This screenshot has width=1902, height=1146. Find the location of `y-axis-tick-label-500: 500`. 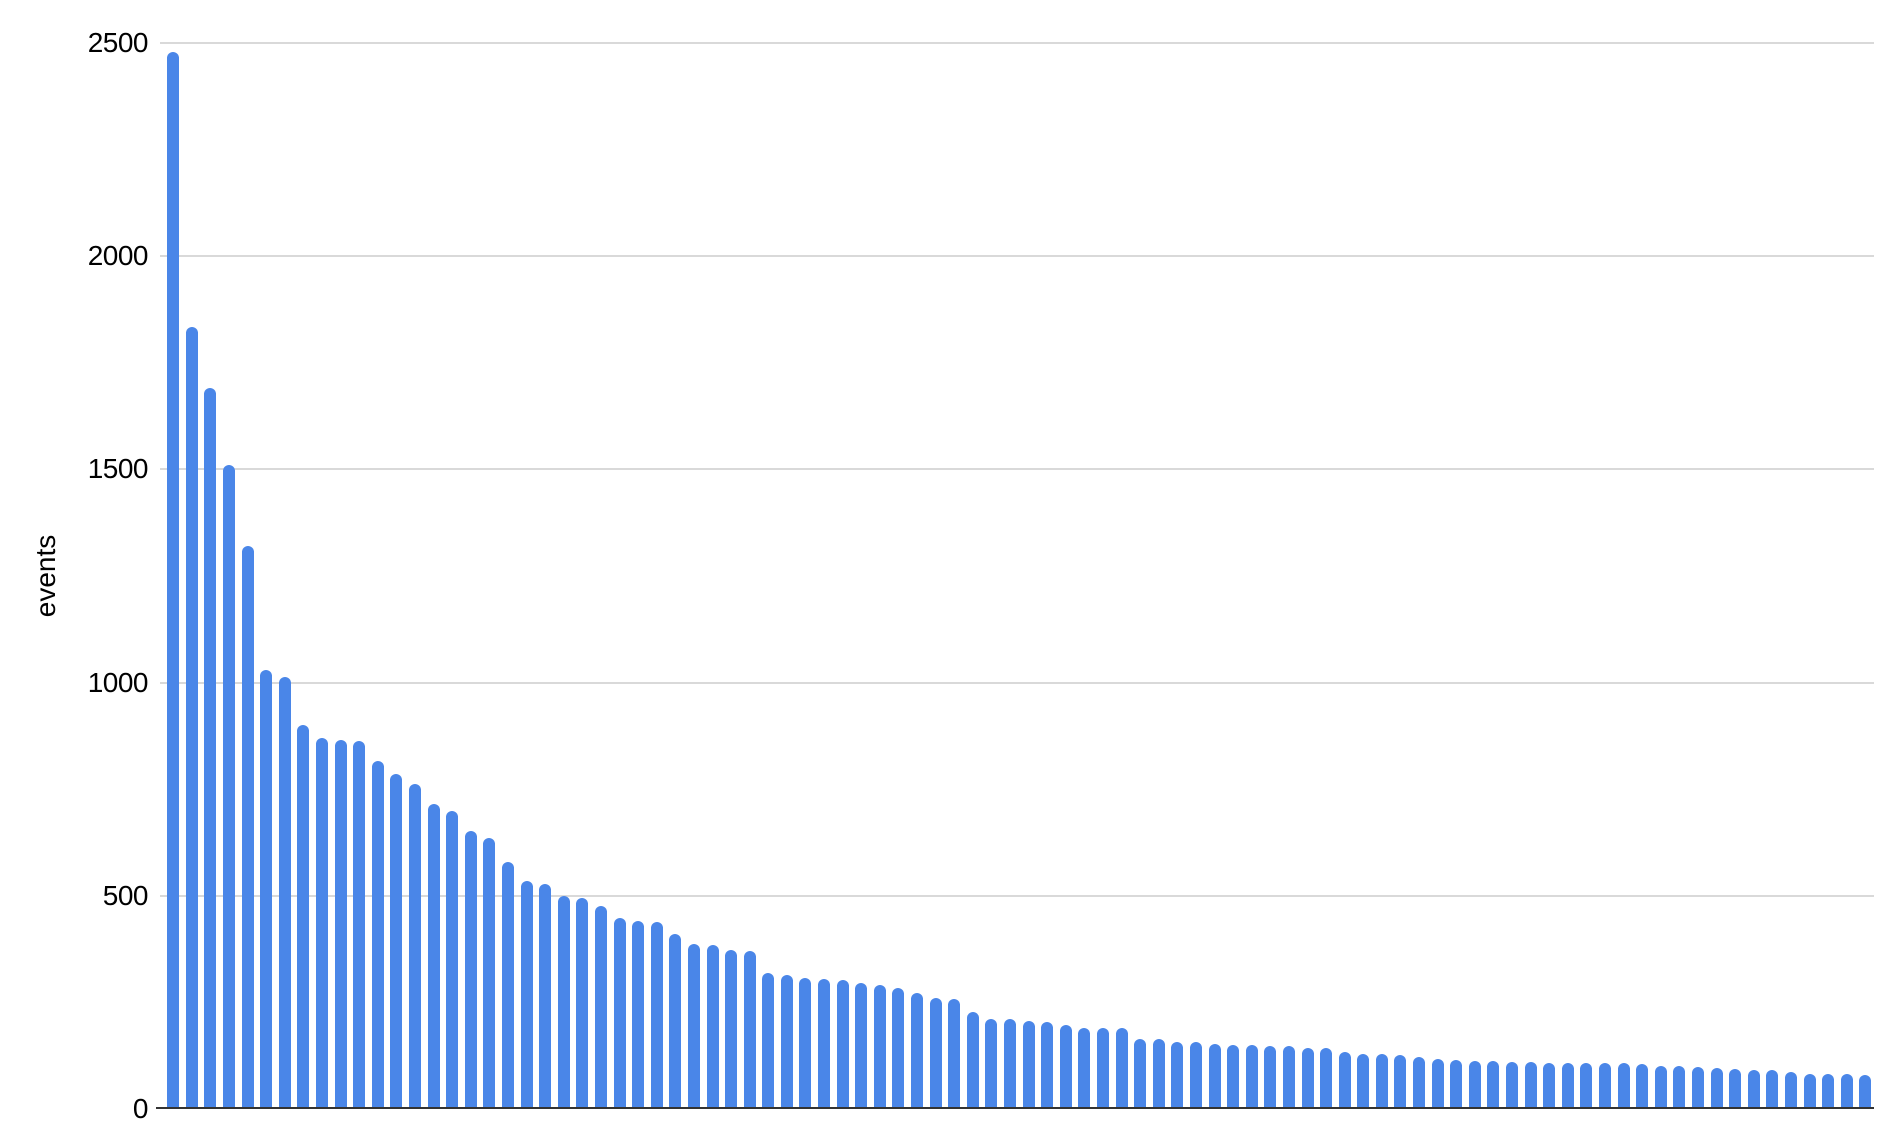

y-axis-tick-label-500: 500 is located at coordinates (125, 895).